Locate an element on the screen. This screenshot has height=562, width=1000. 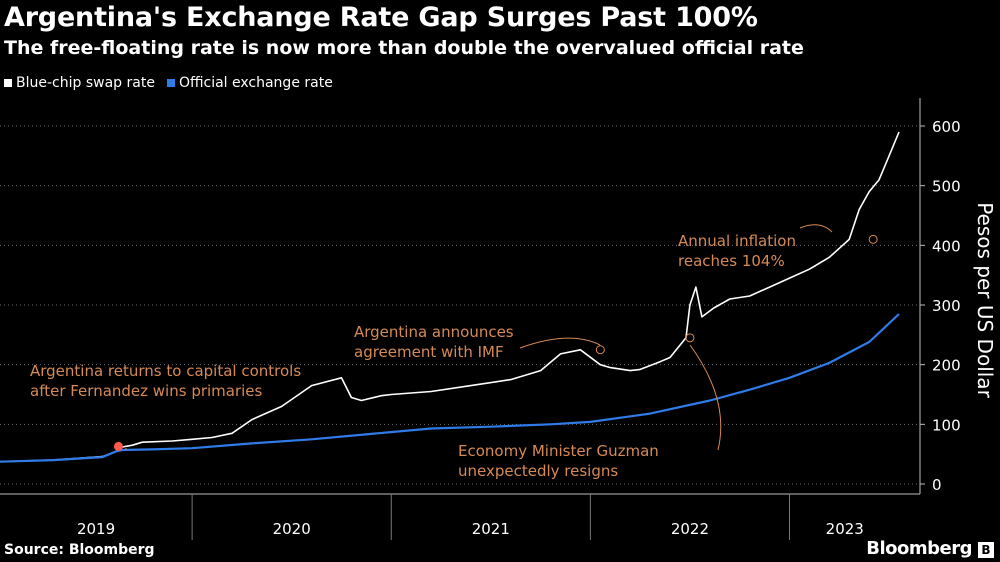
source-note: Source: Bloomberg is located at coordinates (79, 550).